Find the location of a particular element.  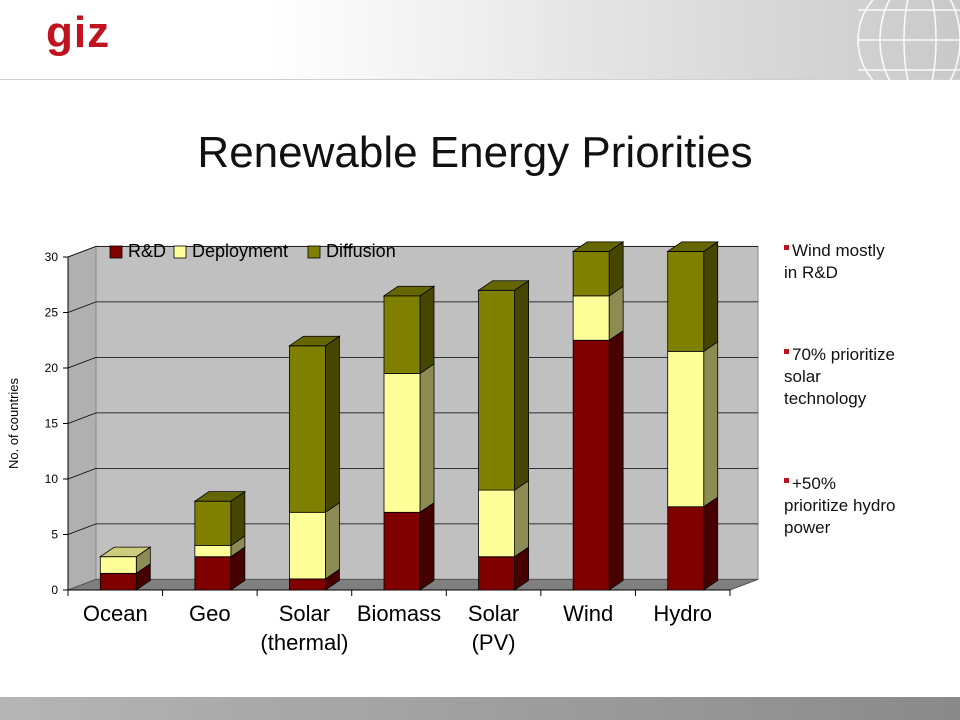

legend-label: Diffusion is located at coordinates (361, 251).